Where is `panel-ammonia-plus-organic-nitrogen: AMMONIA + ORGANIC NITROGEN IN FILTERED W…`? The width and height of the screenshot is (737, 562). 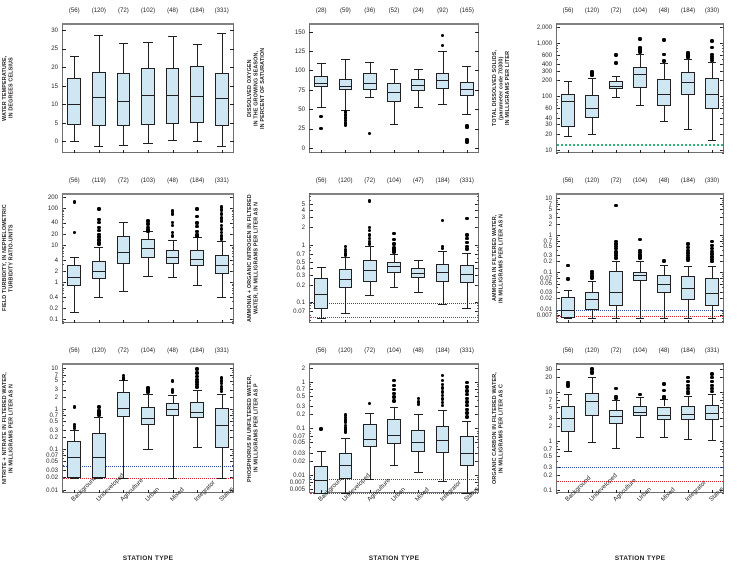
panel-ammonia-plus-organic-nitrogen: AMMONIA + ORGANIC NITROGEN IN FILTERED W… is located at coordinates (367, 255).